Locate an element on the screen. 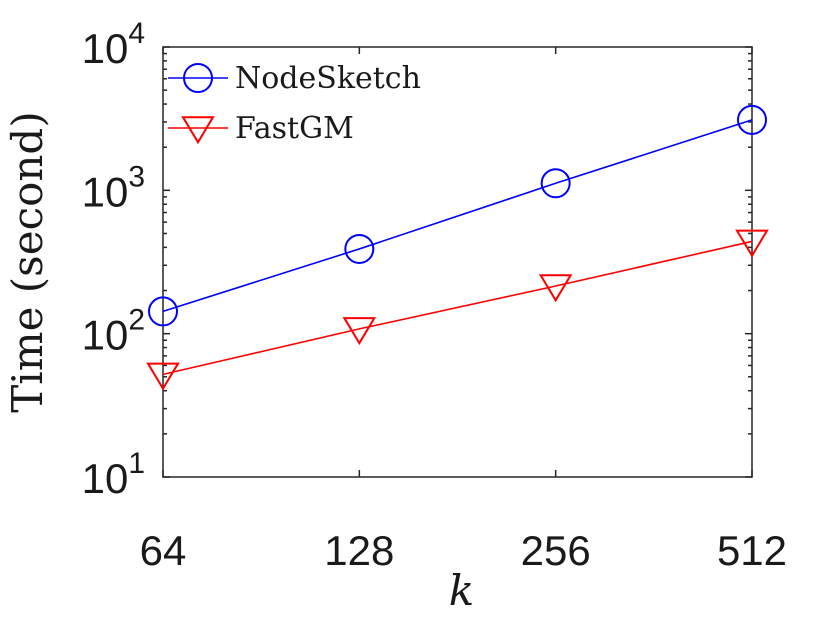  y-tick-exponent: 4 is located at coordinates (136, 33).